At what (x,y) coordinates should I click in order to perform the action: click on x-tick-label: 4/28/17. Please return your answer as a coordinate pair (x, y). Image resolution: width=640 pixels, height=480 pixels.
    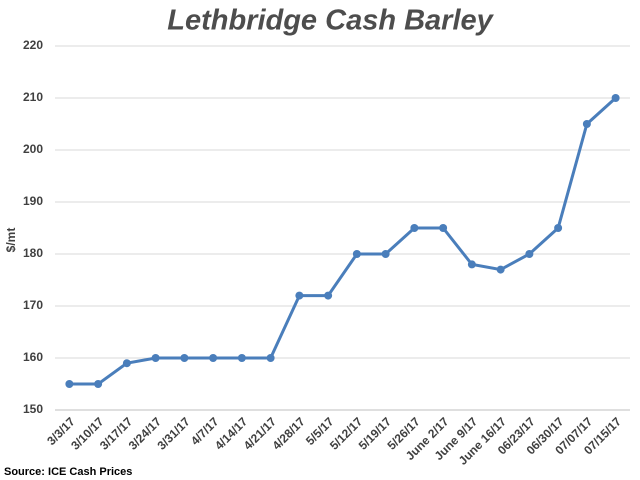
    Looking at the image, I should click on (289, 433).